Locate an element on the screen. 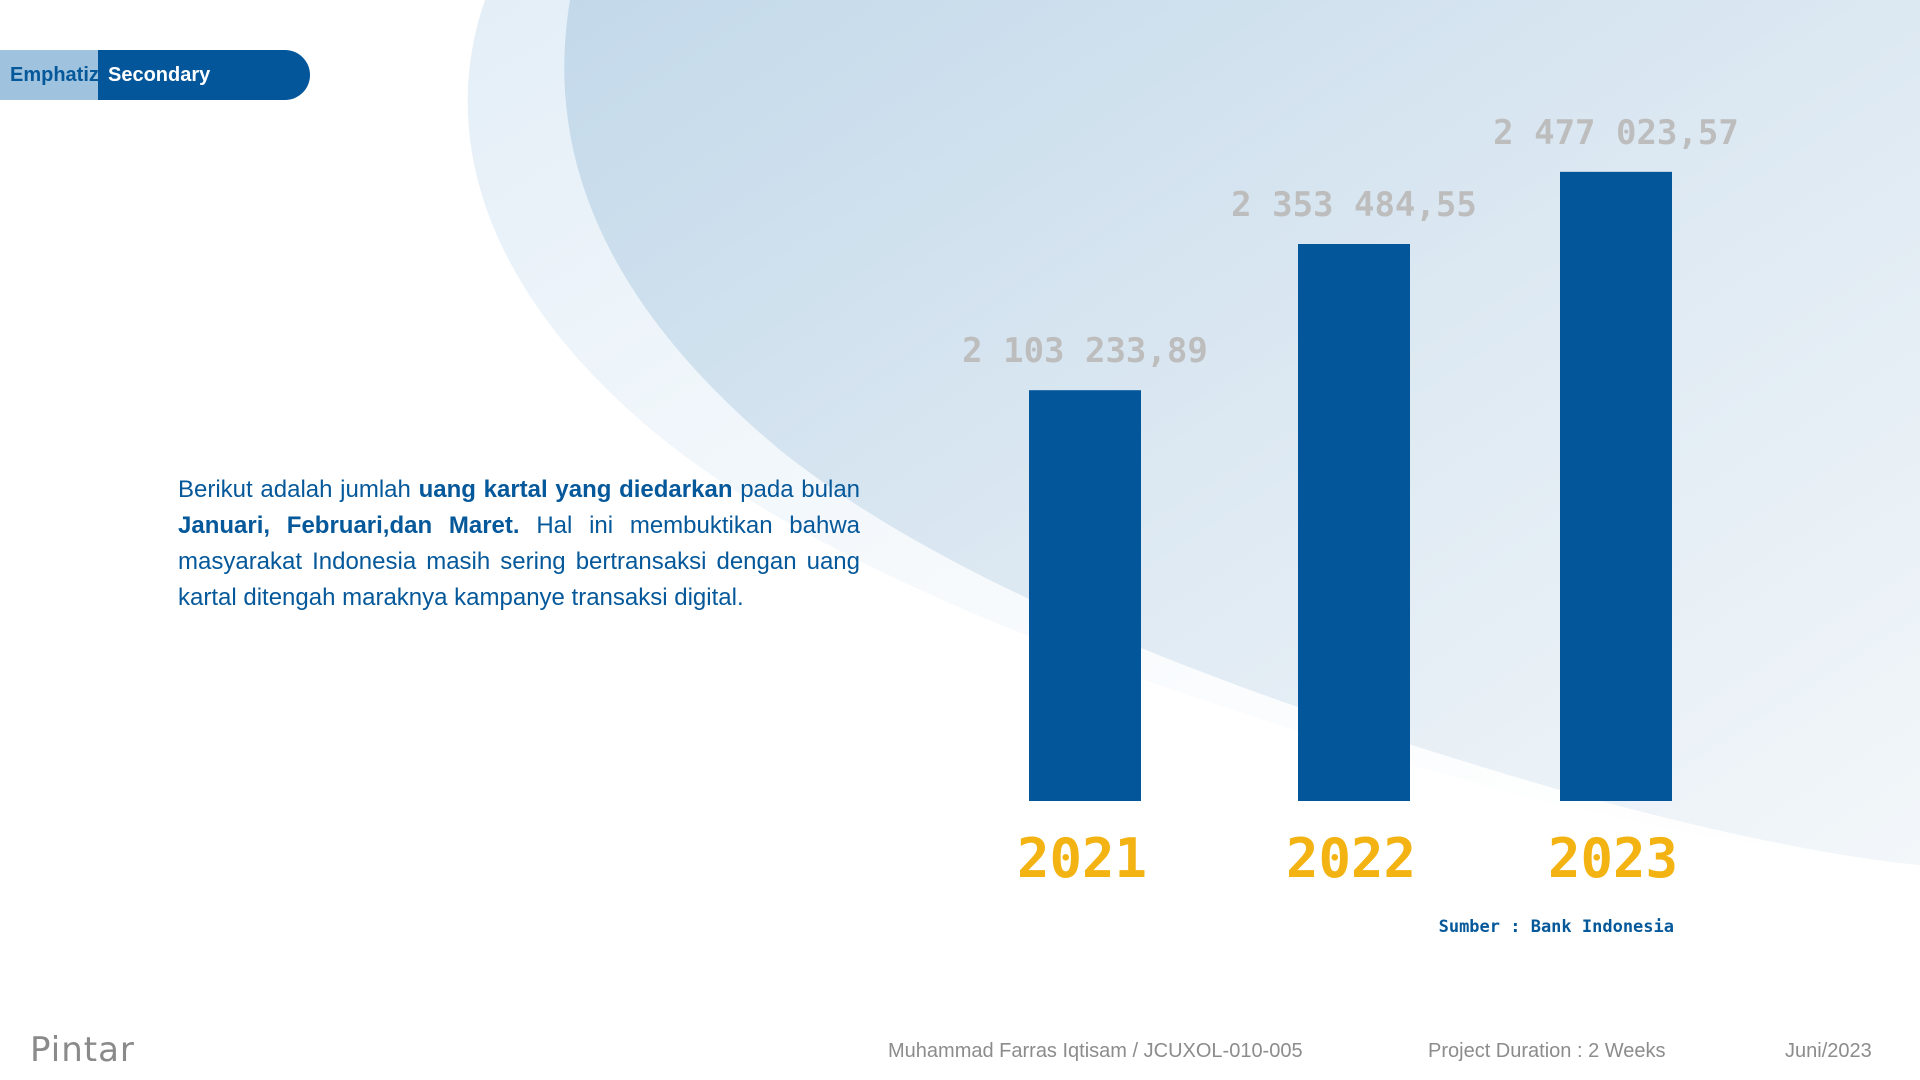 This screenshot has height=1080, width=1920. footer-duration: Project Duration : 2 Weeks is located at coordinates (1547, 1051).